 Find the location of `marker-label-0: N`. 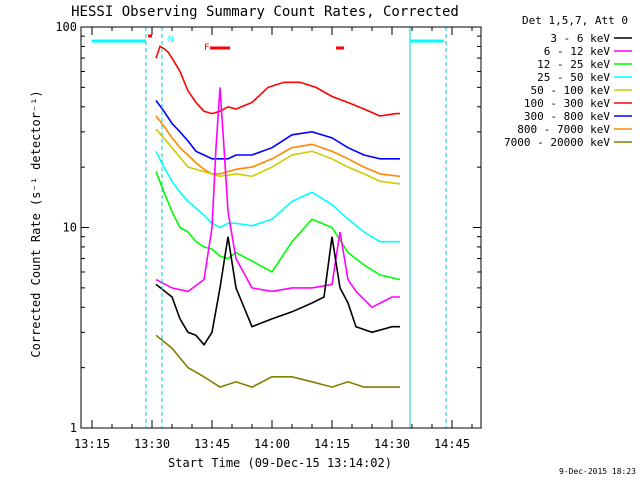

marker-label-0: N is located at coordinates (170, 40).